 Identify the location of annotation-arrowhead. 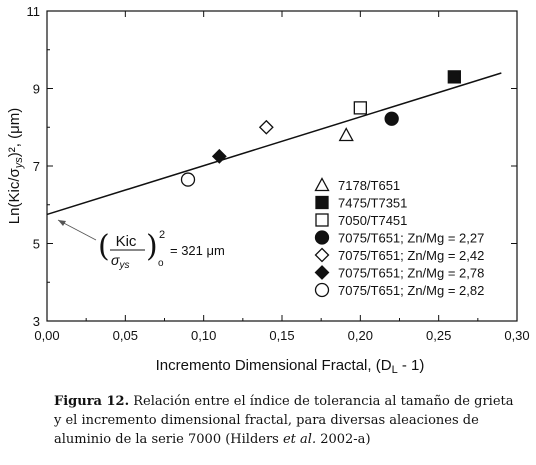
(62, 223).